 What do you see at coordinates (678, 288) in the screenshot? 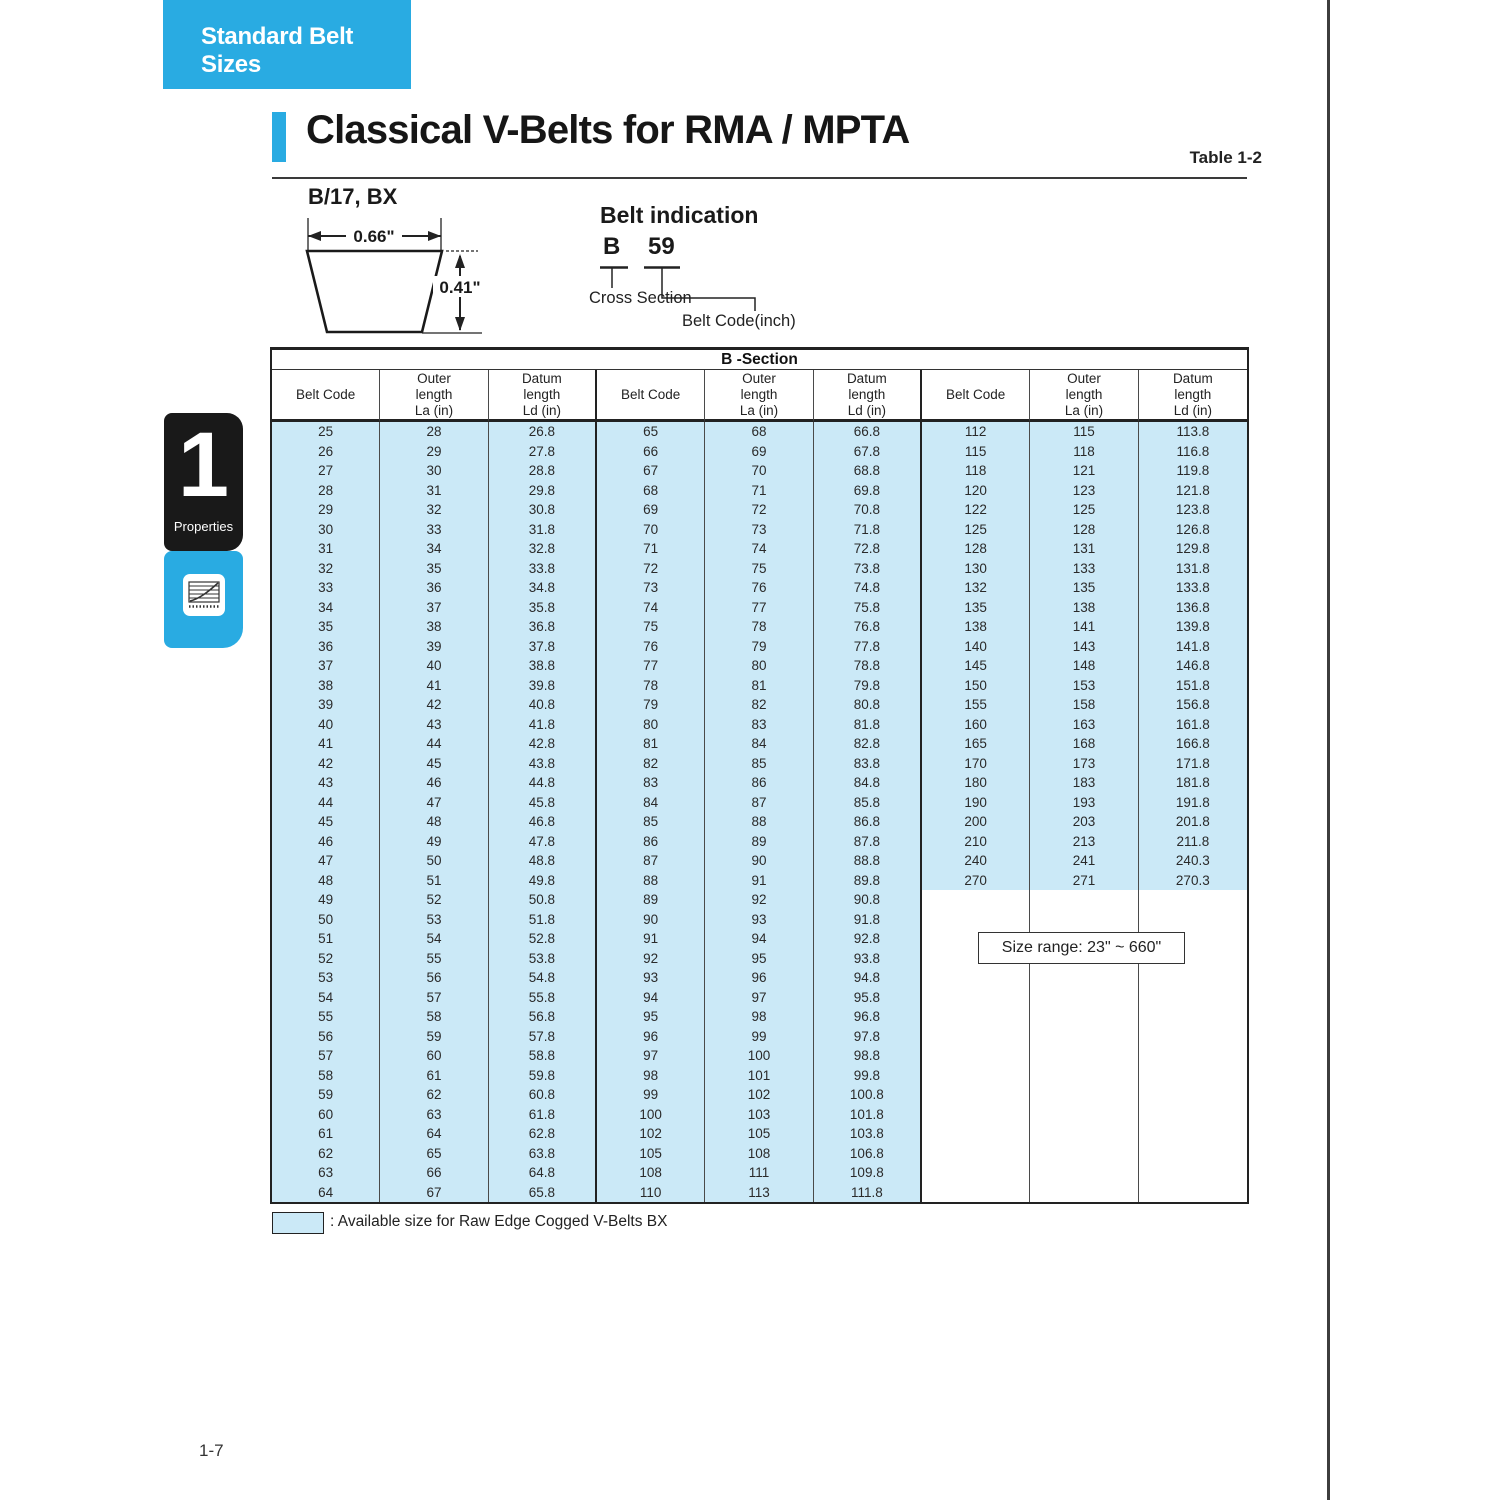
I see `belt-indication-callout-lines` at bounding box center [678, 288].